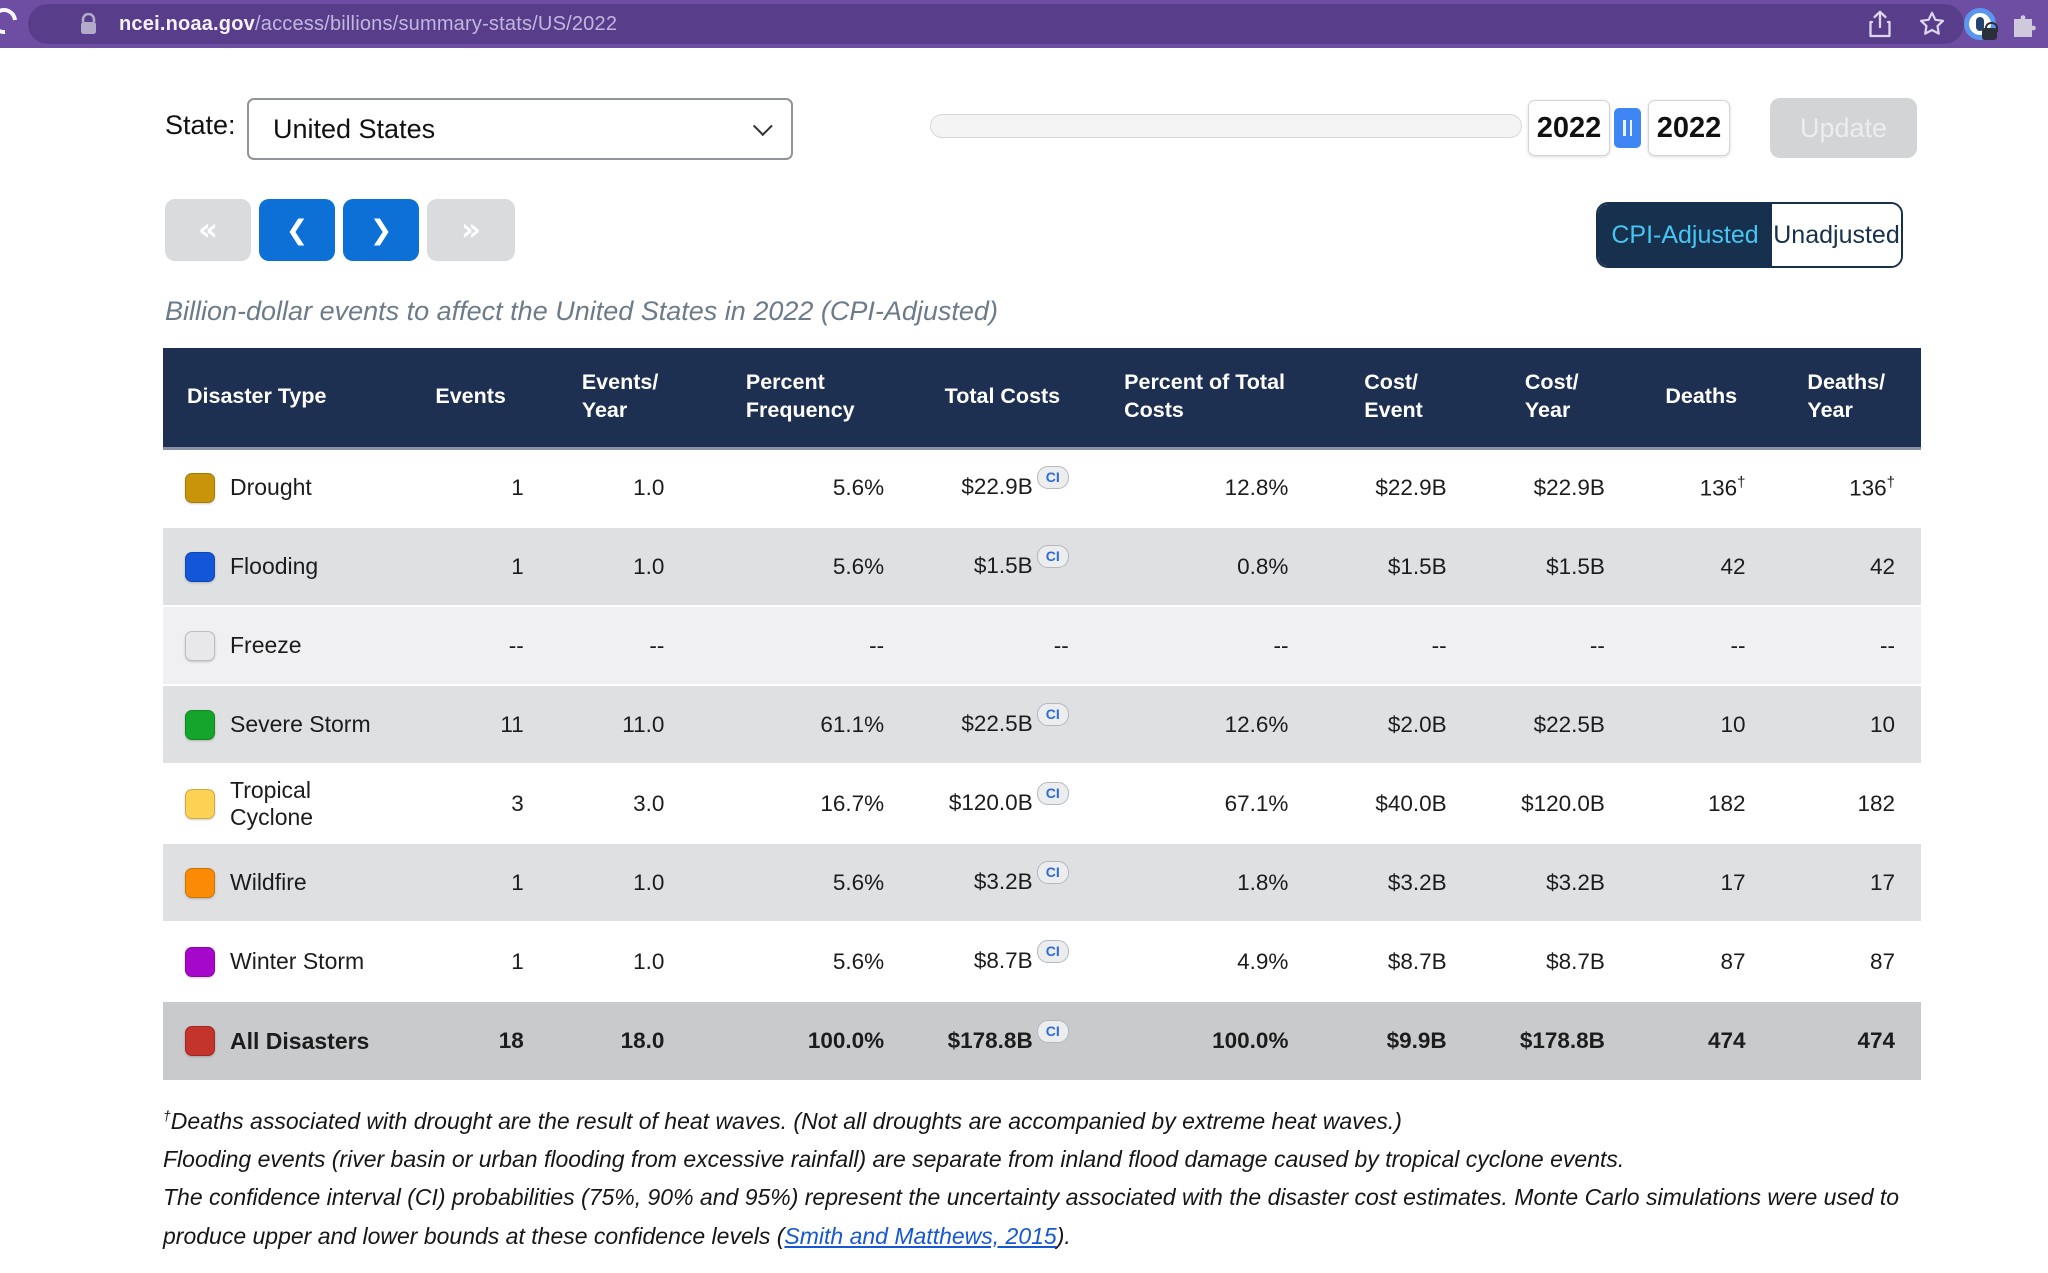  I want to click on chevron-down-icon, so click(762, 126).